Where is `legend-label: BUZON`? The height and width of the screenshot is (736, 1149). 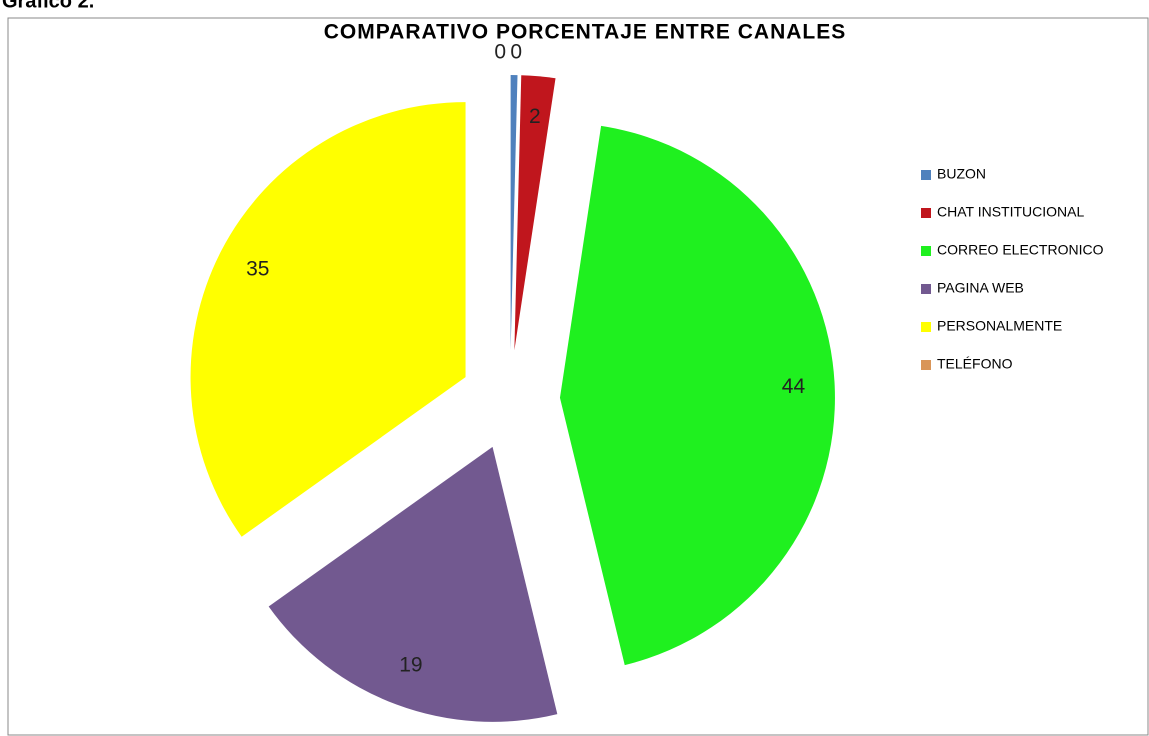
legend-label: BUZON is located at coordinates (961, 174).